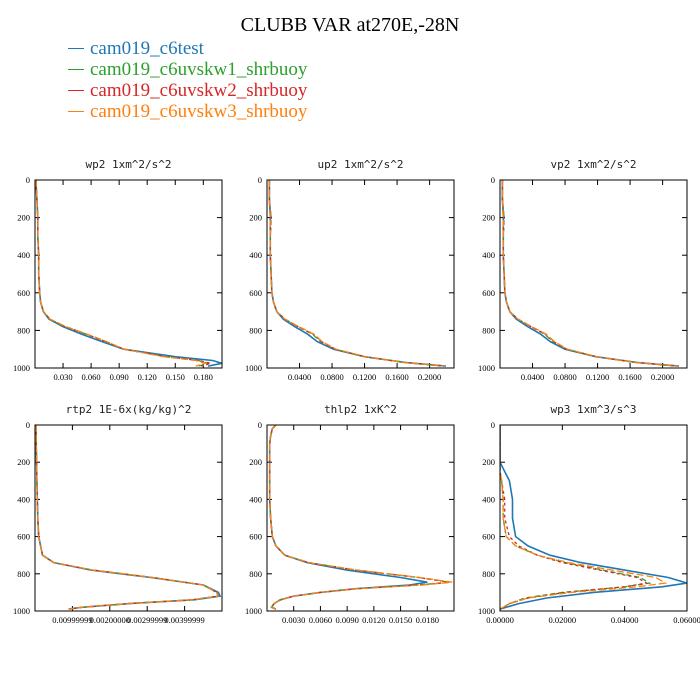 The height and width of the screenshot is (700, 700). What do you see at coordinates (199, 111) in the screenshot?
I see `legend-label: cam019_c6uvskw3_shrbuoy` at bounding box center [199, 111].